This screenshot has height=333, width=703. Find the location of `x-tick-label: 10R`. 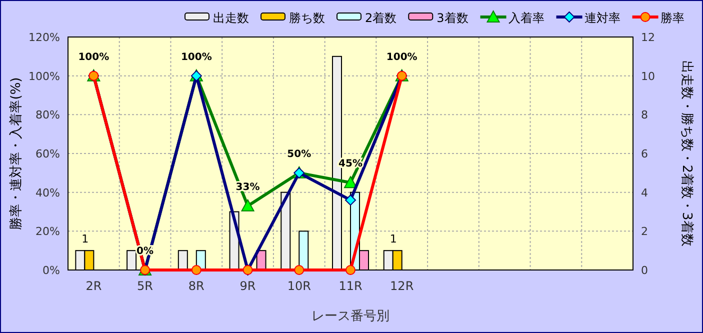

x-tick-label: 10R is located at coordinates (299, 286).